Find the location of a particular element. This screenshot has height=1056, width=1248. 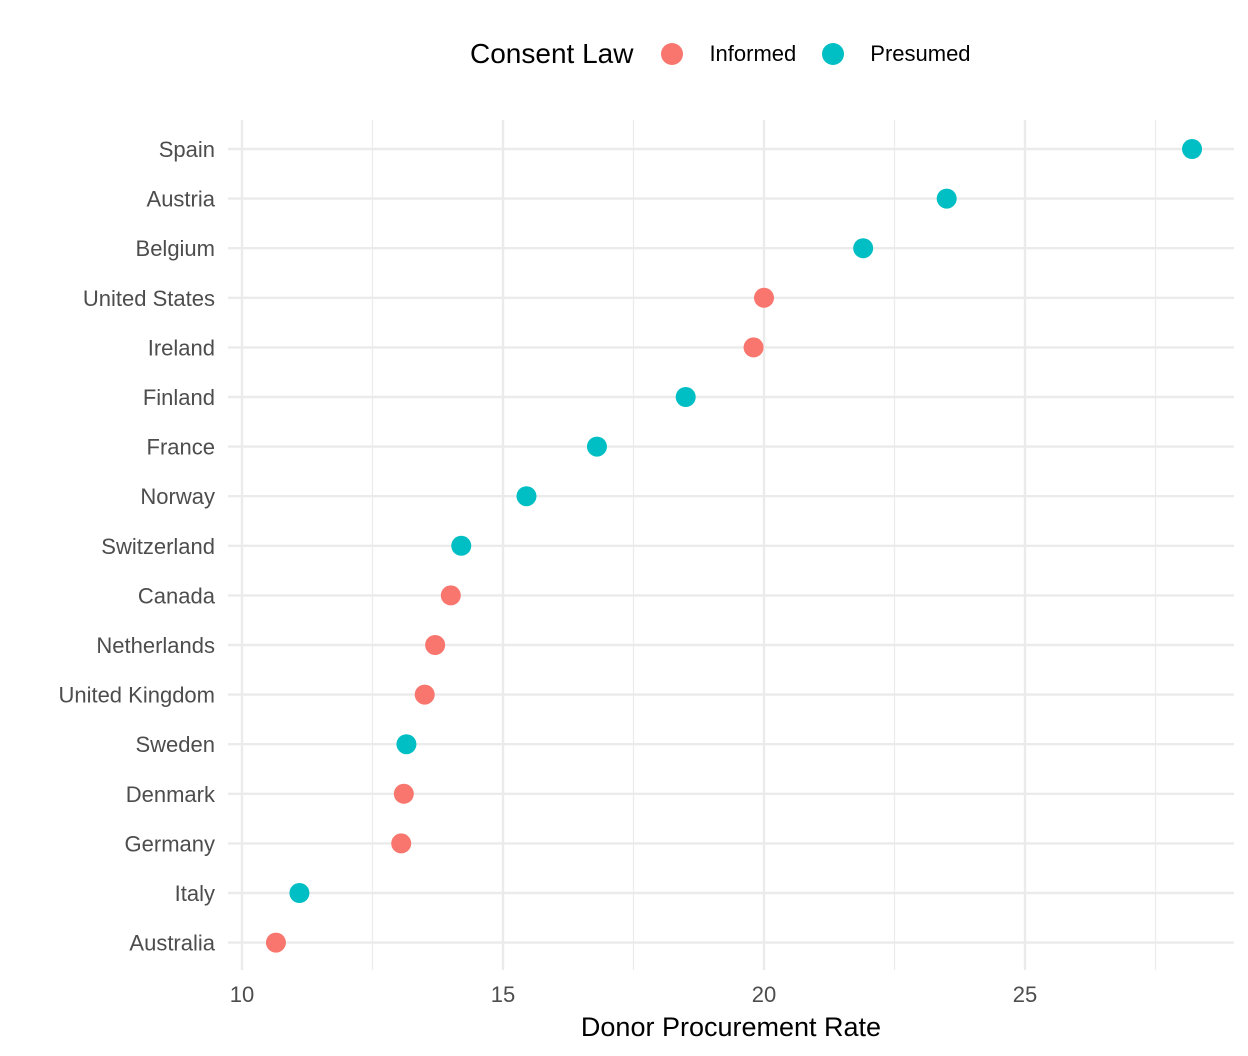

legend-item-informed: Informed is located at coordinates (728, 54).